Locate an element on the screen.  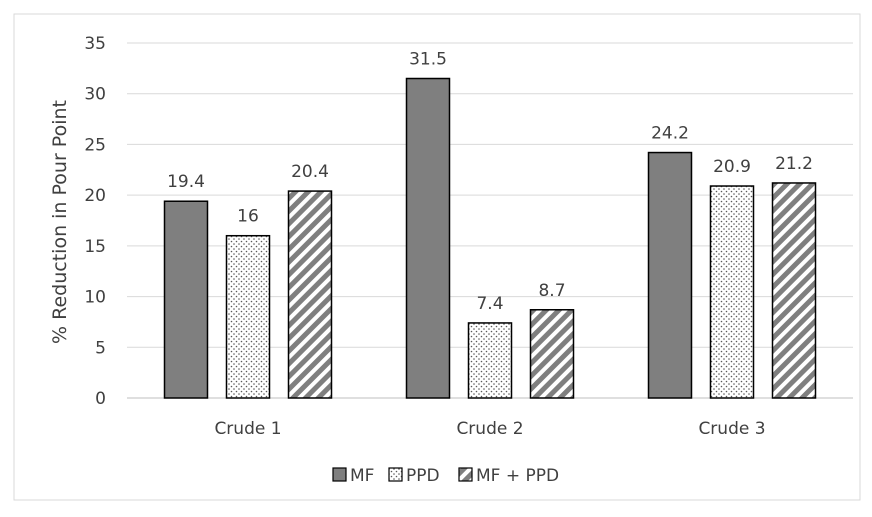
y-axis-title: % Reduction in Pour Point is located at coordinates (60, 222).